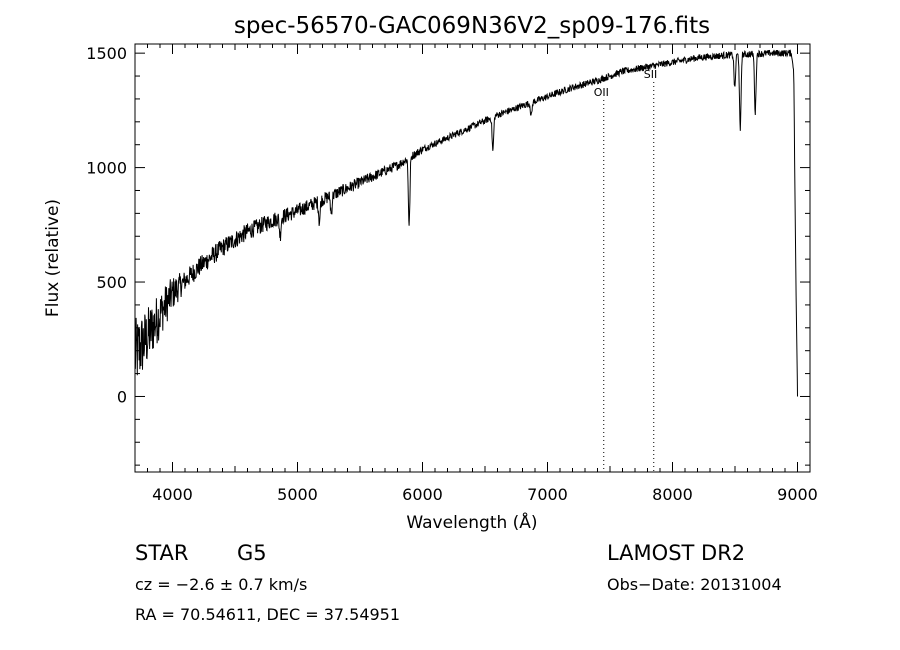 This screenshot has height=650, width=900. Describe the element at coordinates (106, 225) in the screenshot. I see `y-tick-labels: 0 500 1000 1500` at that location.